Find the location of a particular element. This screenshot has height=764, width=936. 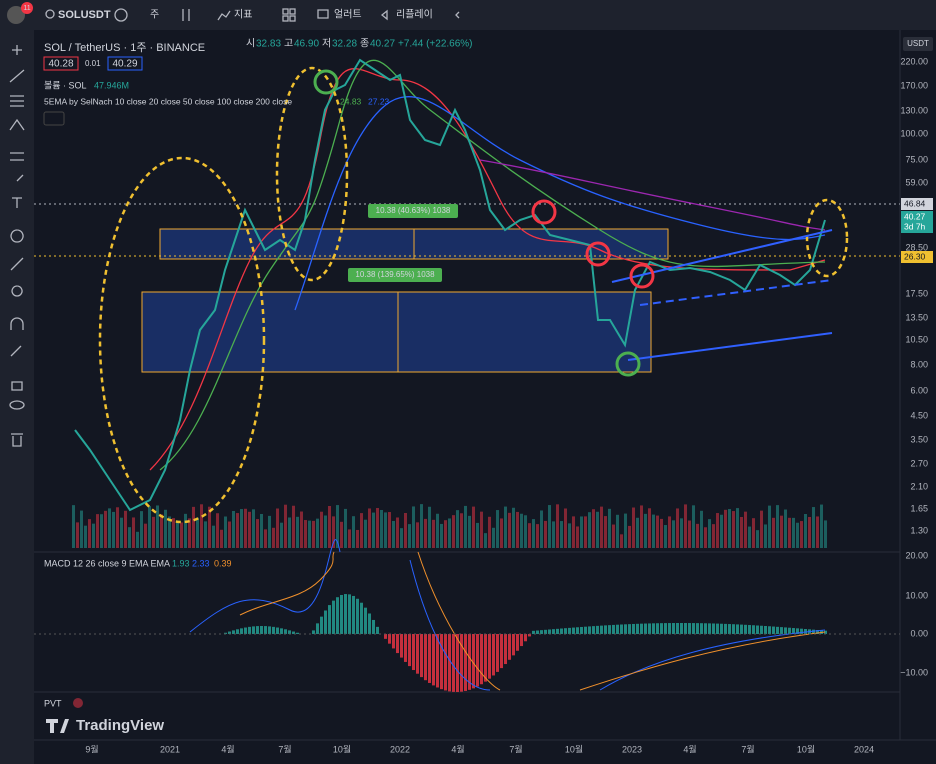

time-axis-label: 7월 is located at coordinates (747, 748).